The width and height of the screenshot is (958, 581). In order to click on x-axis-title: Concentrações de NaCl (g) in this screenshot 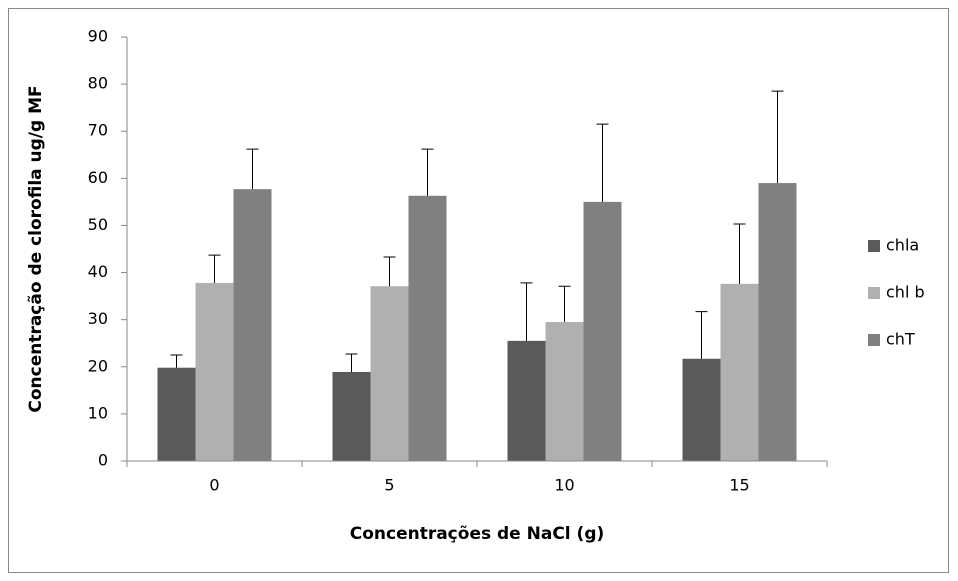, I will do `click(477, 534)`.